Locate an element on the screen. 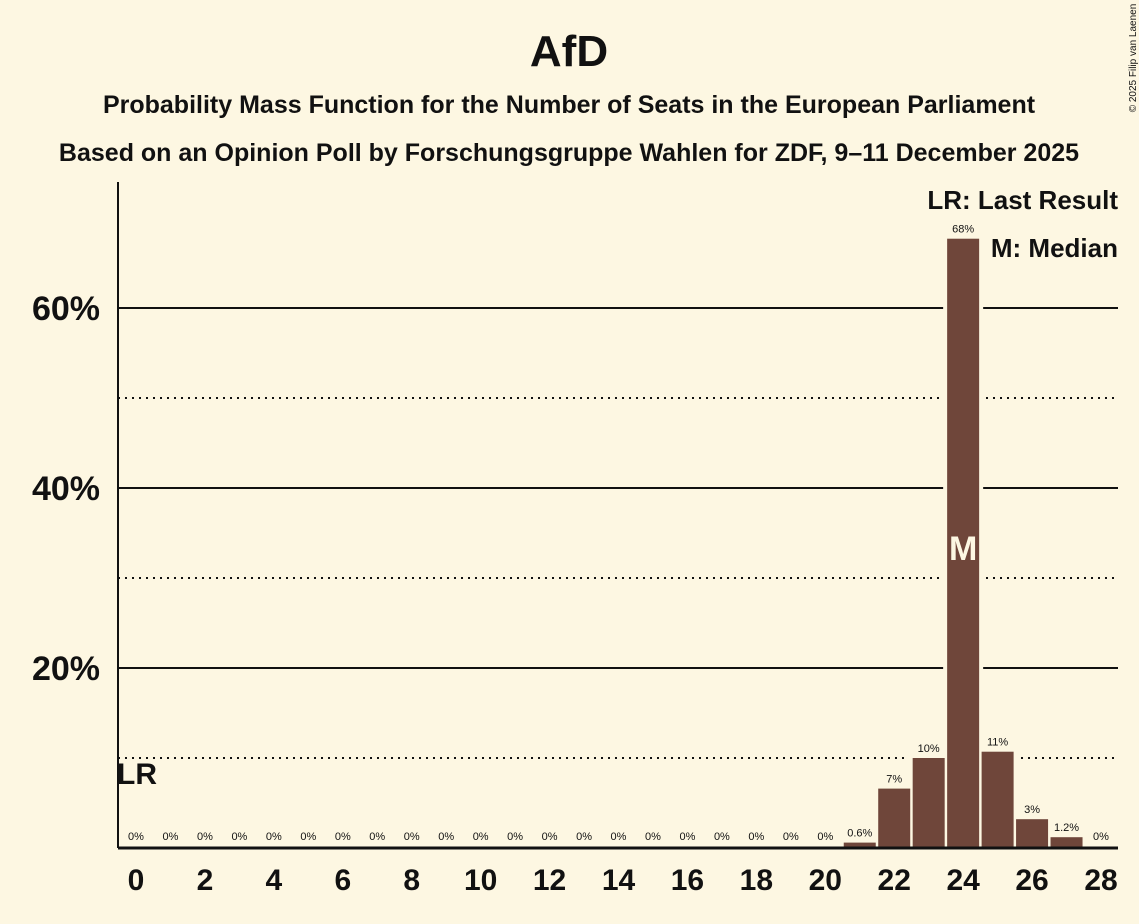 Image resolution: width=1139 pixels, height=924 pixels. y-tick-label: 60% is located at coordinates (66, 309).